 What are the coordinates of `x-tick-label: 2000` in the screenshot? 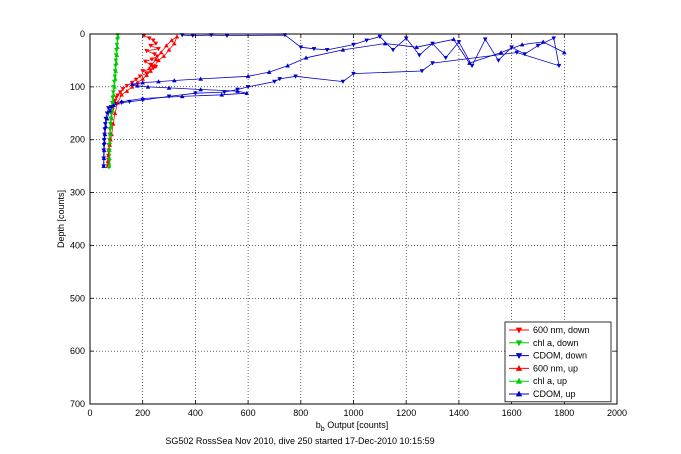 It's located at (617, 413).